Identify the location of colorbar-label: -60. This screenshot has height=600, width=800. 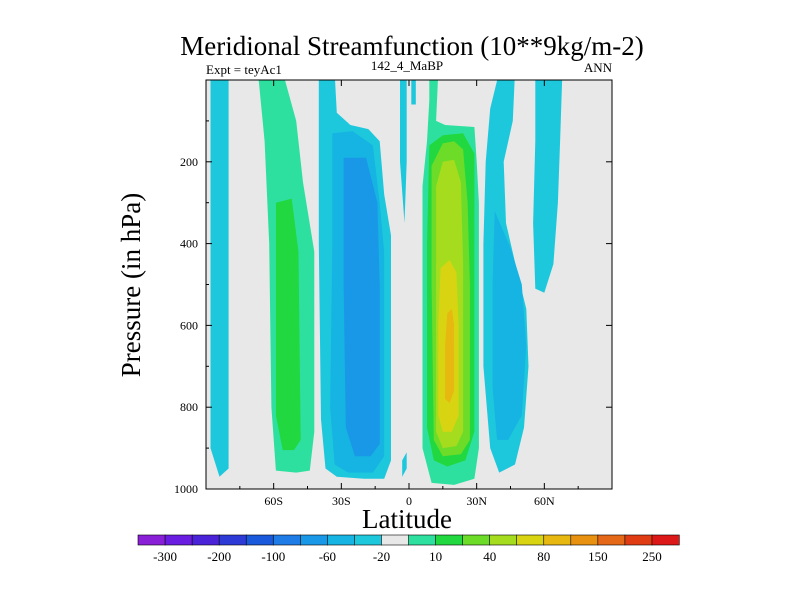
(327, 556).